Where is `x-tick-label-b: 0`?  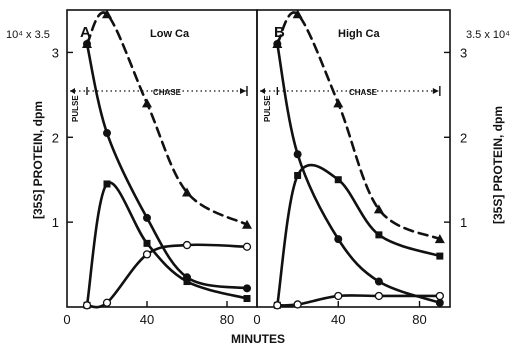
x-tick-label-b: 0 is located at coordinates (256, 319).